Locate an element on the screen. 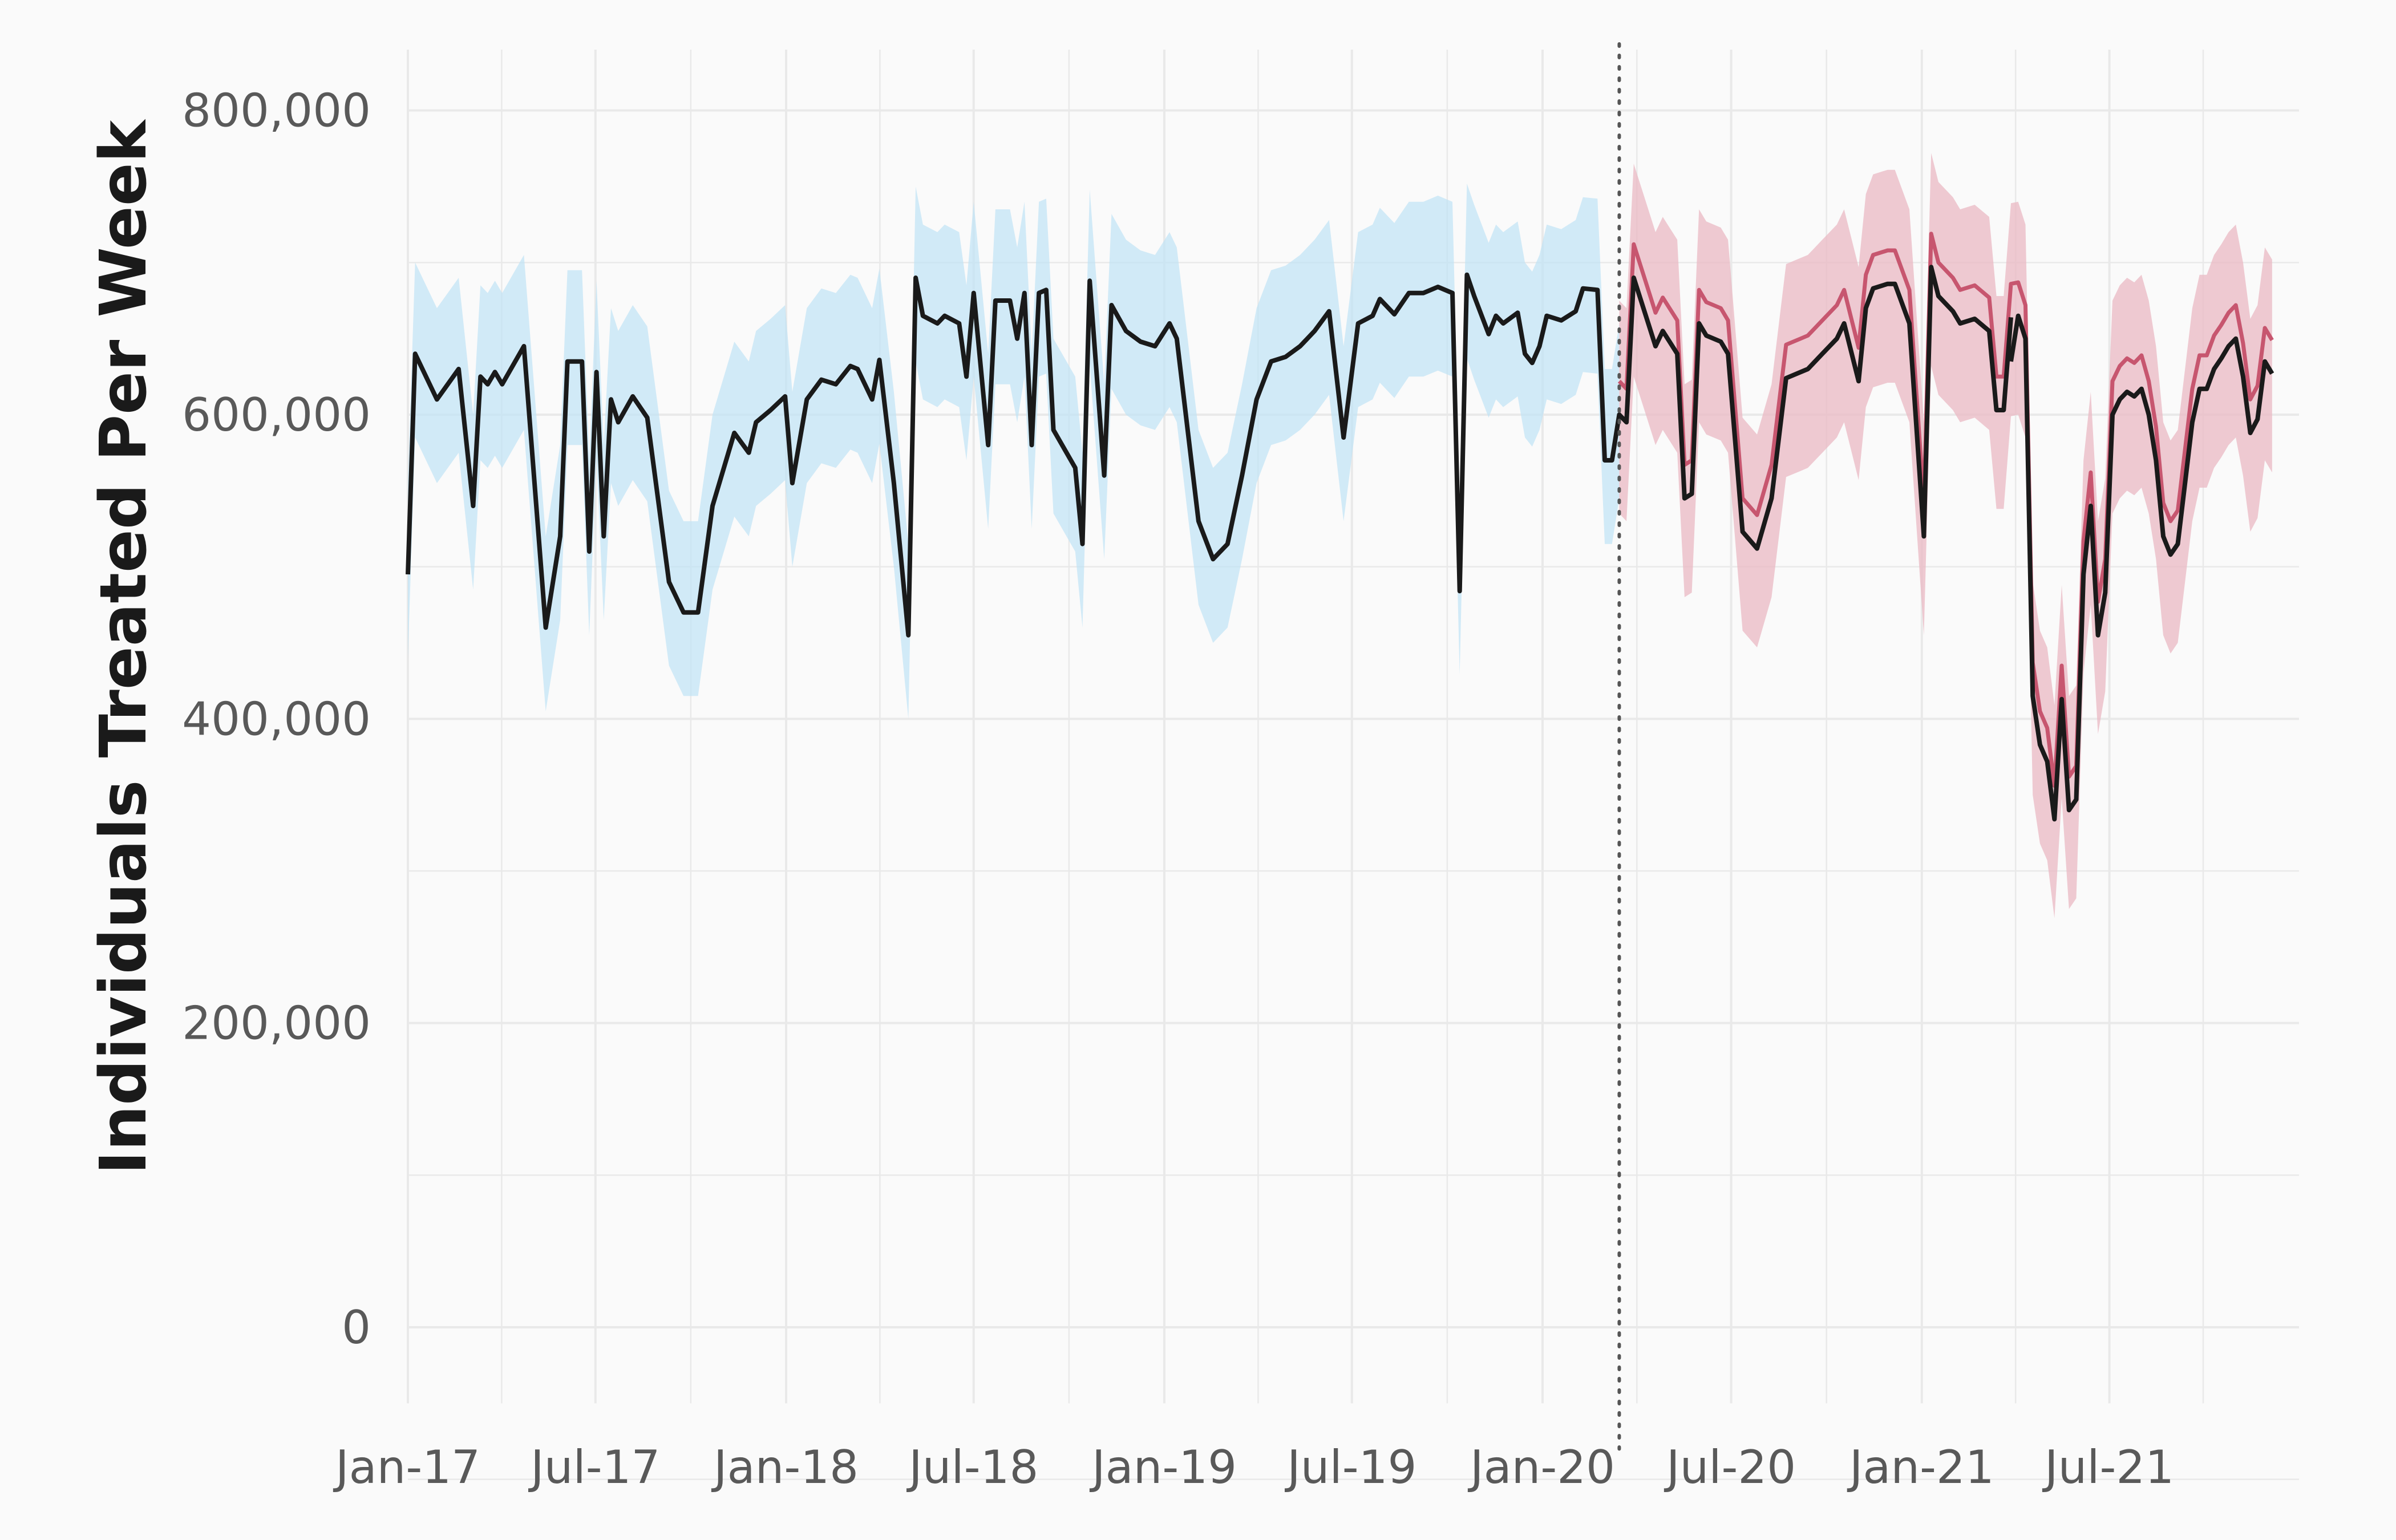 The height and width of the screenshot is (1540, 2396). y-tick-label: 0 is located at coordinates (356, 1327).